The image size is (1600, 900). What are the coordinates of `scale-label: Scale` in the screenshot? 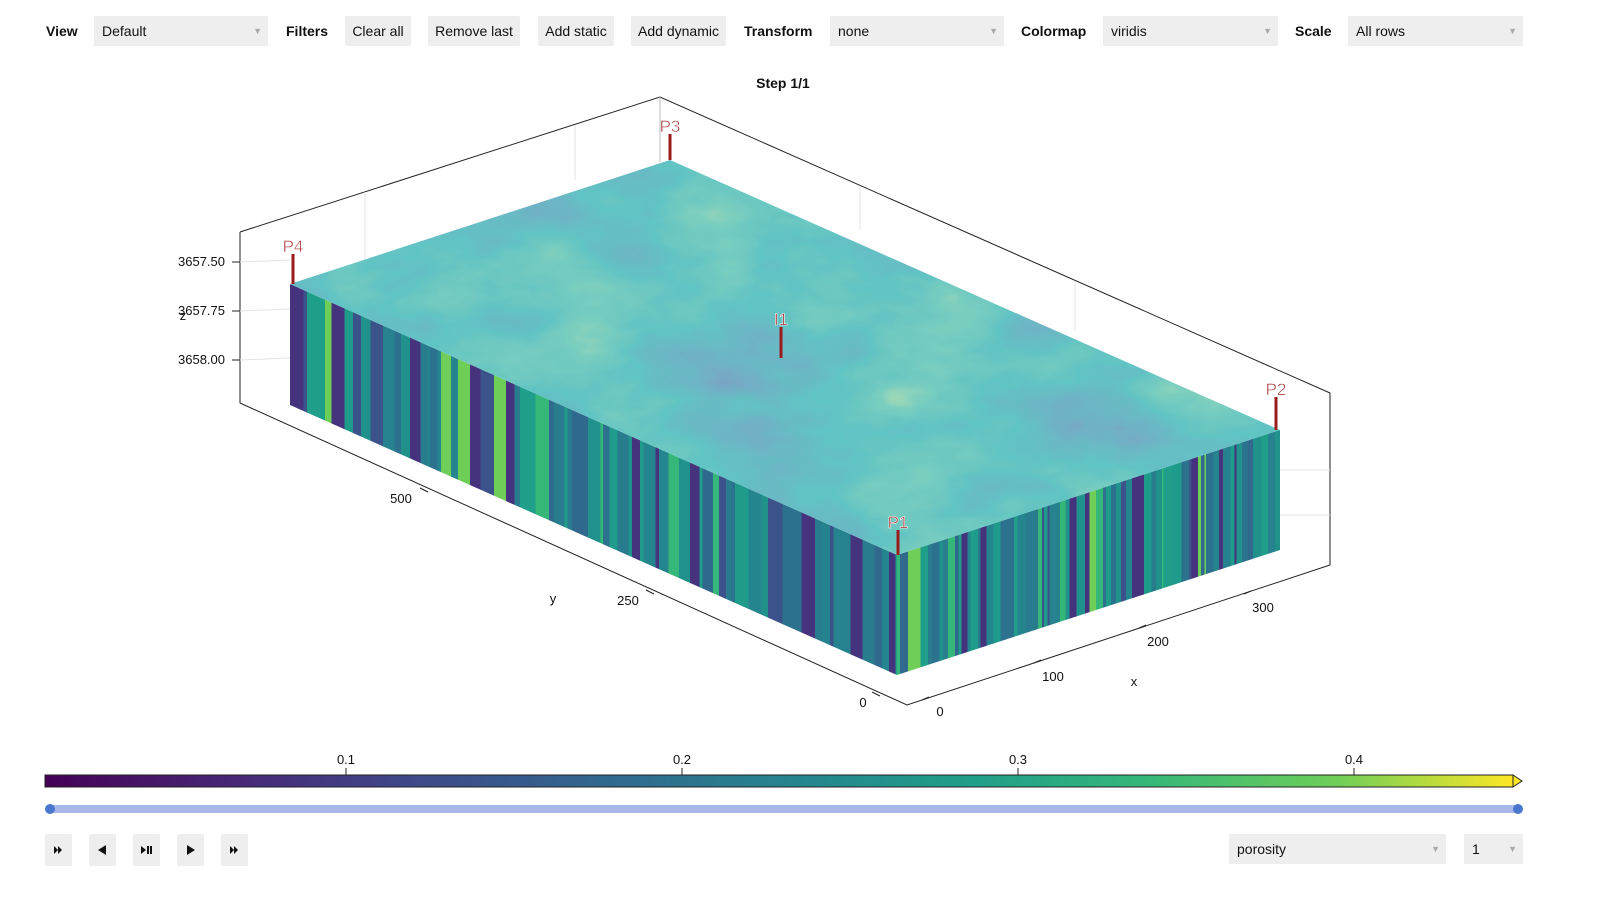 It's located at (1313, 31).